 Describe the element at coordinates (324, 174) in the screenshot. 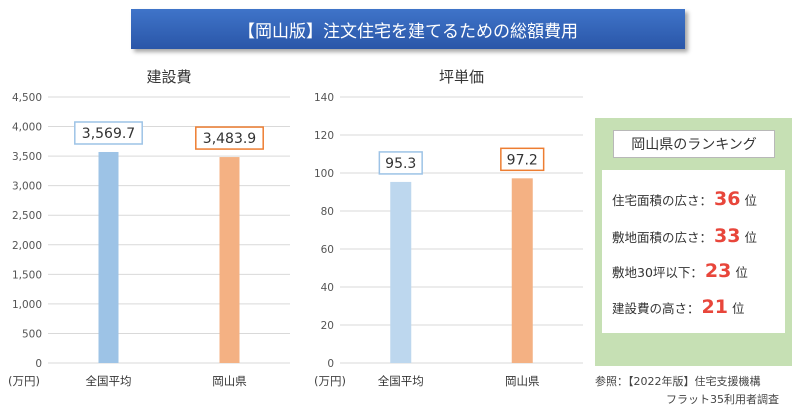

I see `y-tick-label: 100` at that location.